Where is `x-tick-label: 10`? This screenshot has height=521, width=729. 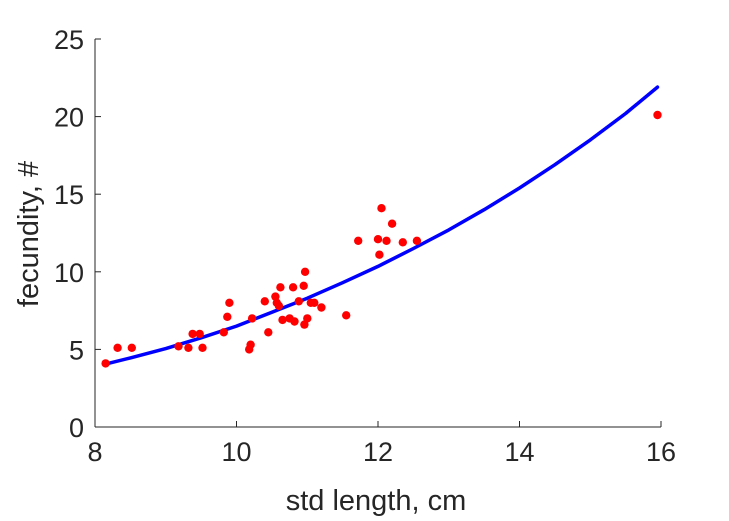 x-tick-label: 10 is located at coordinates (236, 452).